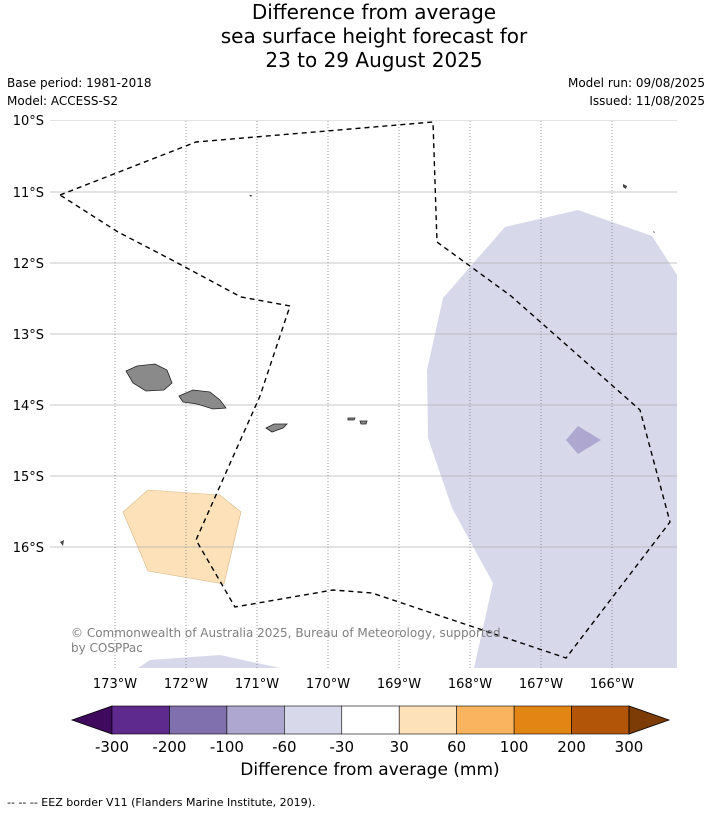  What do you see at coordinates (186, 684) in the screenshot?
I see `lon-tick-label: 172°W` at bounding box center [186, 684].